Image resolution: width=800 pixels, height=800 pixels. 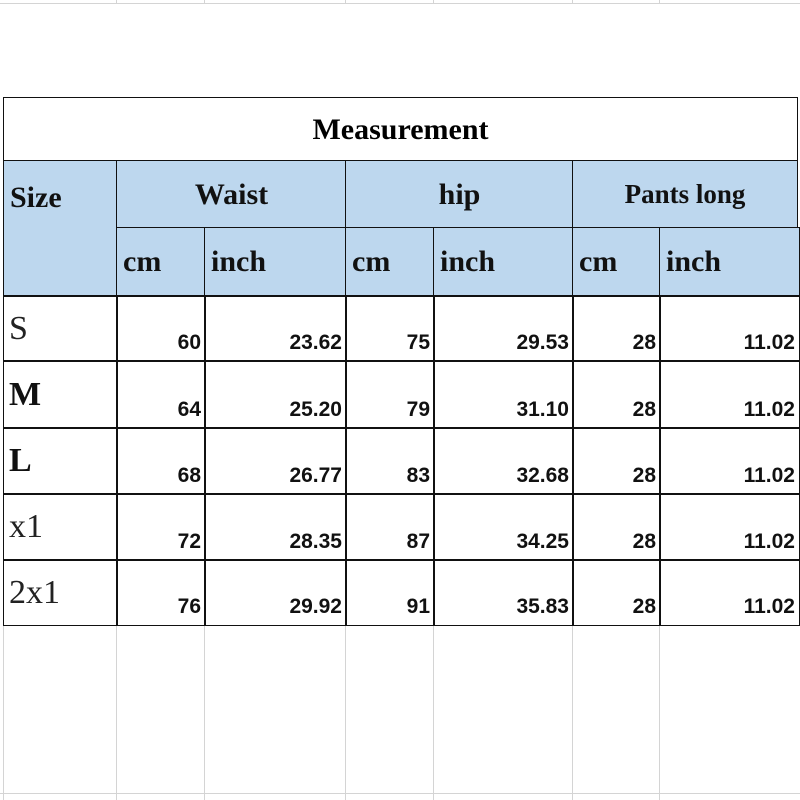 I want to click on table-cell: 60, so click(x=161, y=328).